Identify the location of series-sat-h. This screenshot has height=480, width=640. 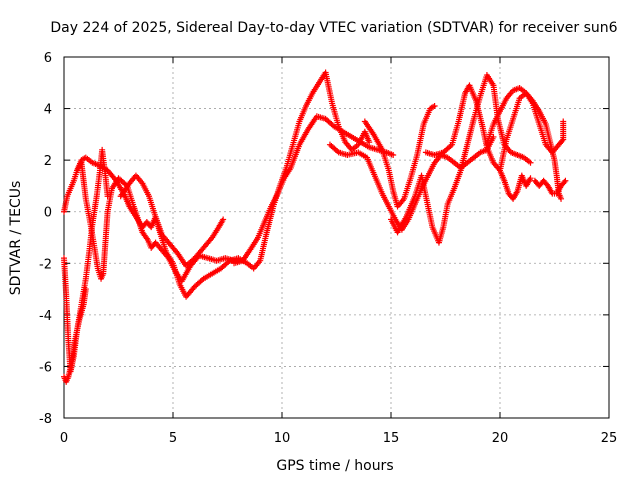
(399, 156).